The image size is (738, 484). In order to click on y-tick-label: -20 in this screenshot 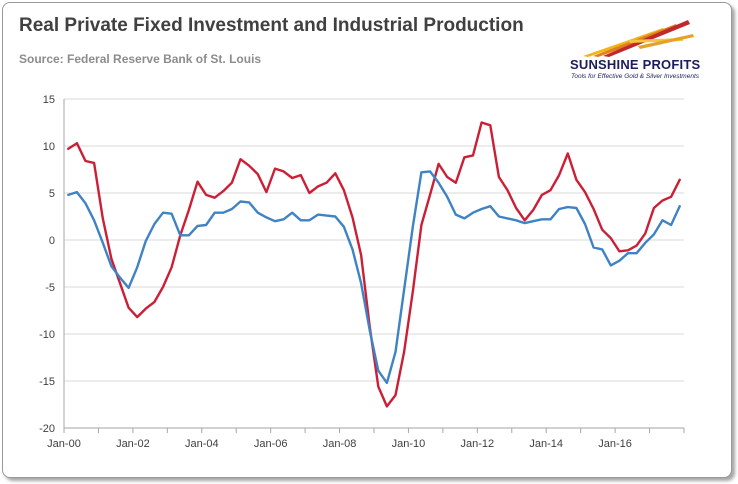, I will do `click(47, 429)`.